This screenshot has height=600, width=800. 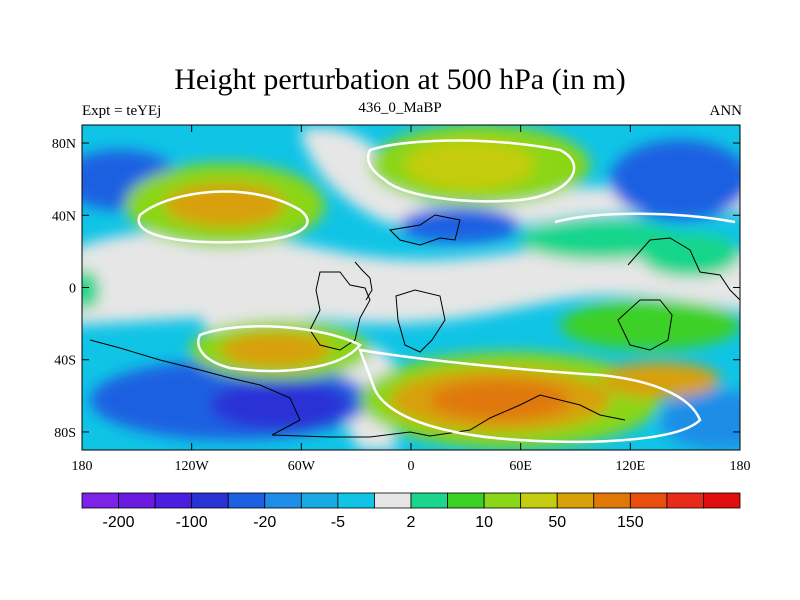 What do you see at coordinates (645, 218) in the screenshot?
I see `zero-contour-asia` at bounding box center [645, 218].